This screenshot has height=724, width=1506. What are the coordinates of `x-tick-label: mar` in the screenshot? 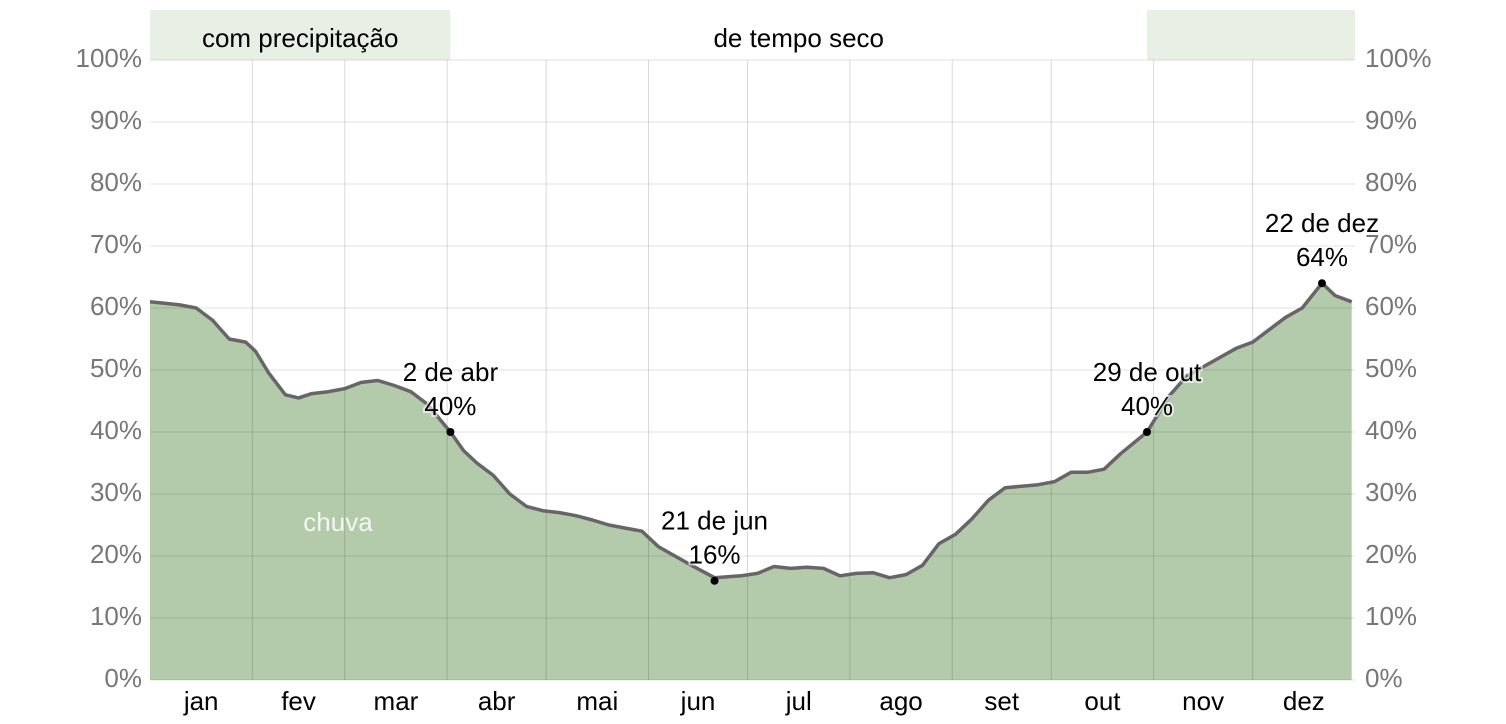 It's located at (396, 701).